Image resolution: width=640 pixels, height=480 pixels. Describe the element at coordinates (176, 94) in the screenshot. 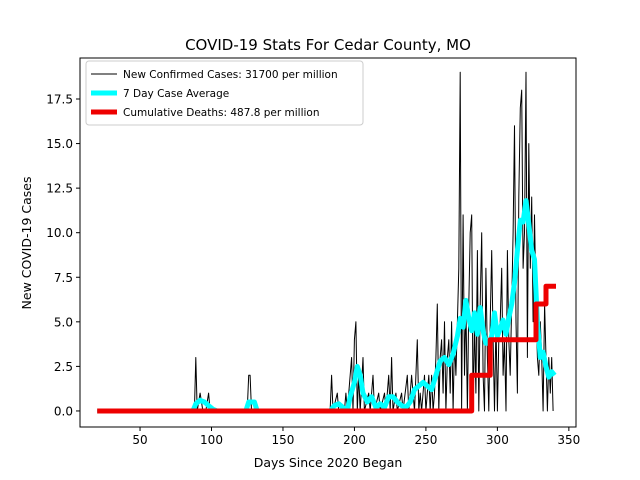

I see `legend-label-2: 7 Day Case Average` at that location.